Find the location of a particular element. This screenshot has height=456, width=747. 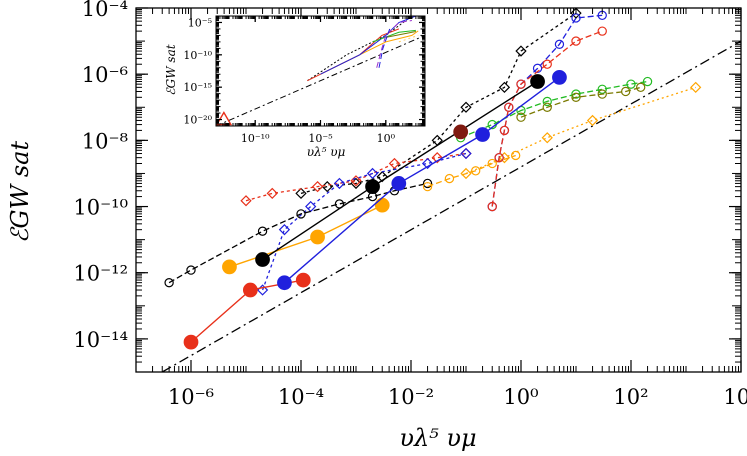

main-y-tick-label: 10⁻⁶ is located at coordinates (105, 75).